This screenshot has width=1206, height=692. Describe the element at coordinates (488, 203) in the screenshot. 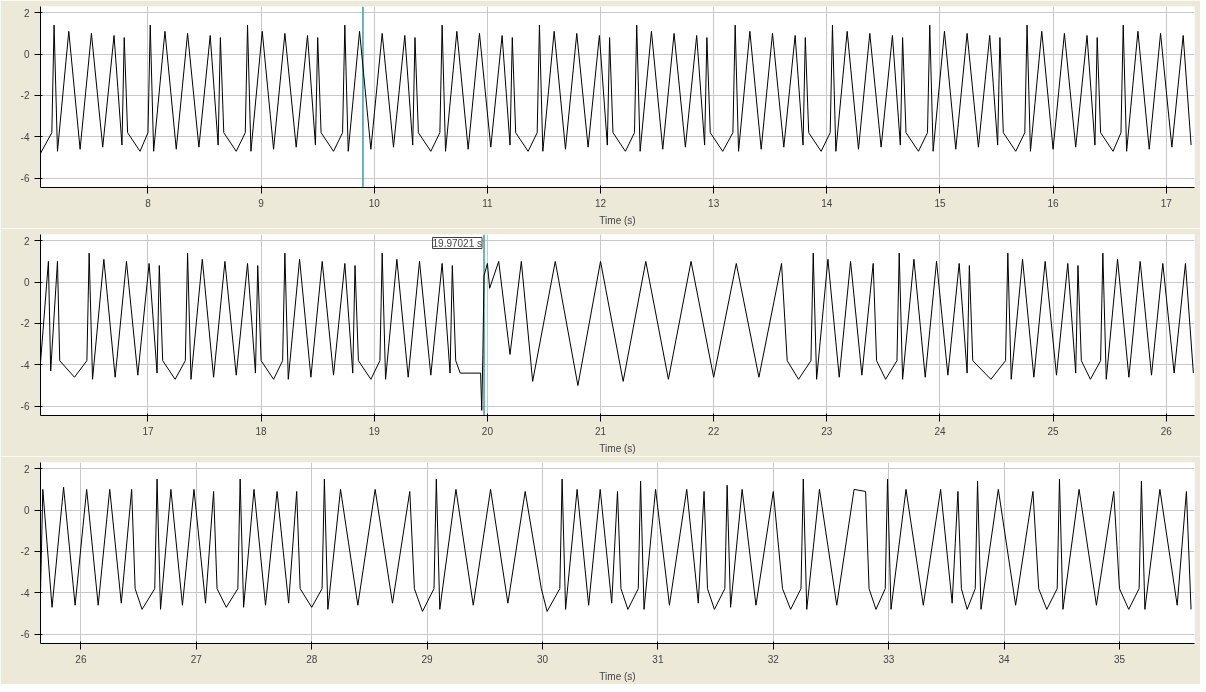

I see `x-tick-label: 11` at that location.